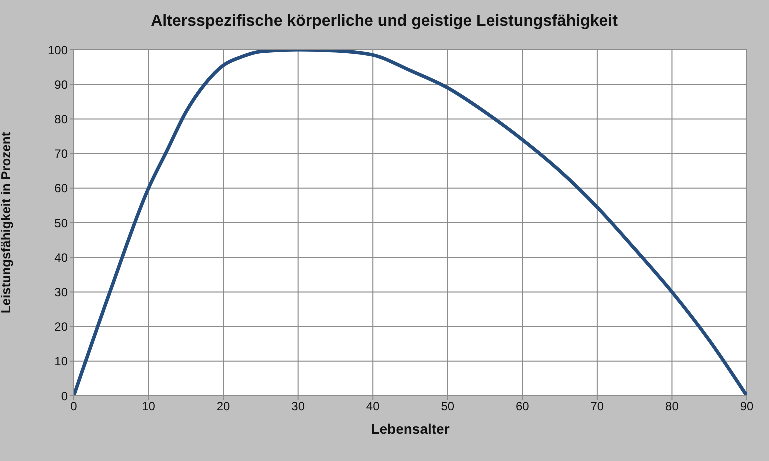 The height and width of the screenshot is (461, 769). Describe the element at coordinates (373, 407) in the screenshot. I see `x-tick-label: 40` at that location.